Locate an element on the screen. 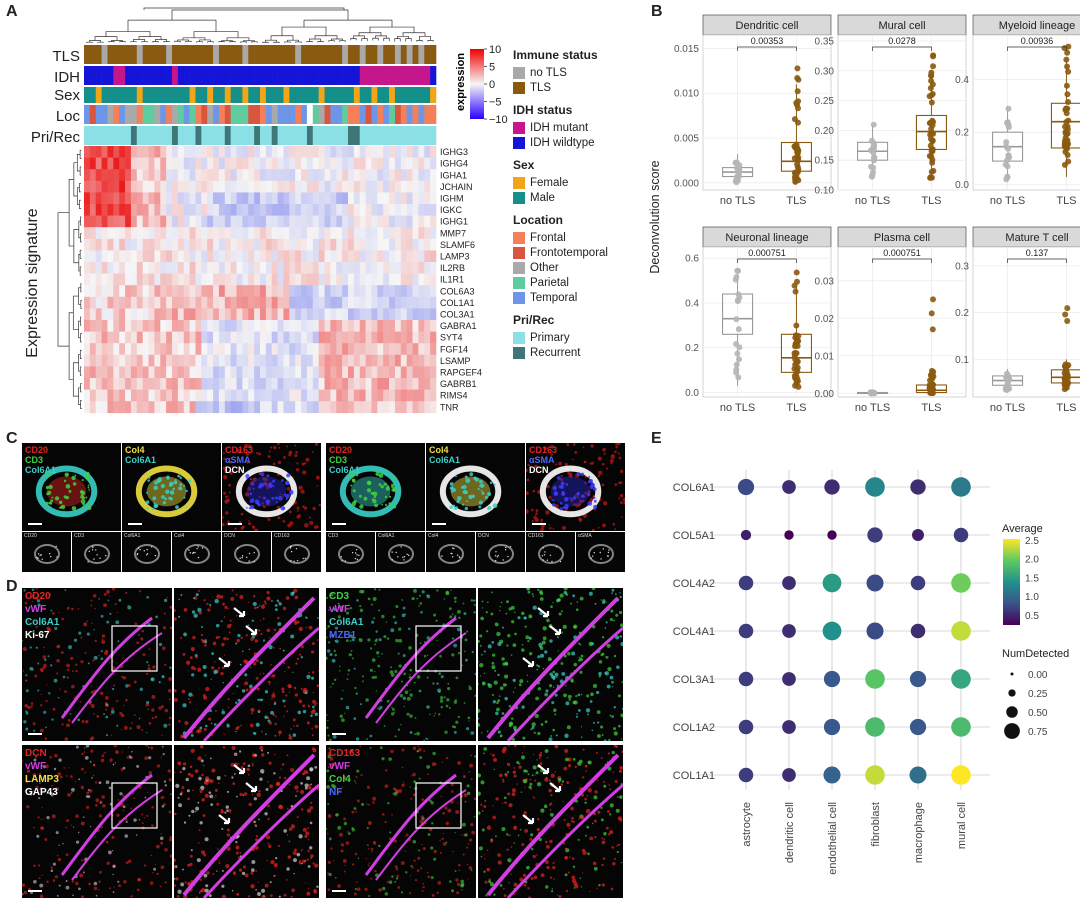 This screenshot has height=898, width=1080. gene-label: IGHM is located at coordinates (452, 199).